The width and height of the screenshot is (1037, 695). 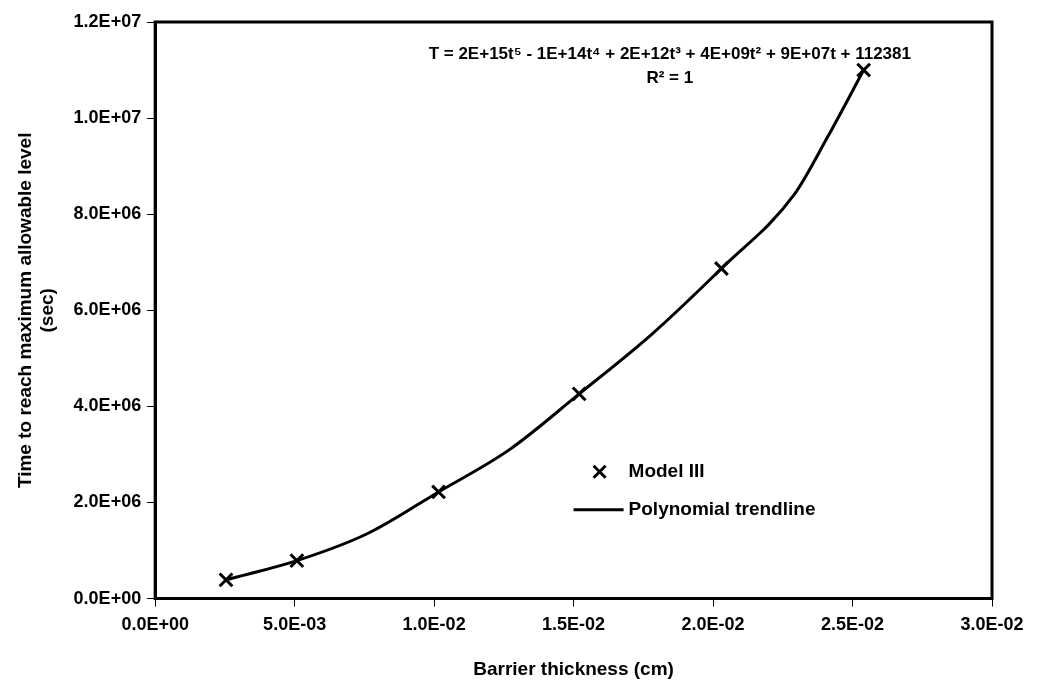 I want to click on y-tick-label: 4.0E+06, so click(x=107, y=405).